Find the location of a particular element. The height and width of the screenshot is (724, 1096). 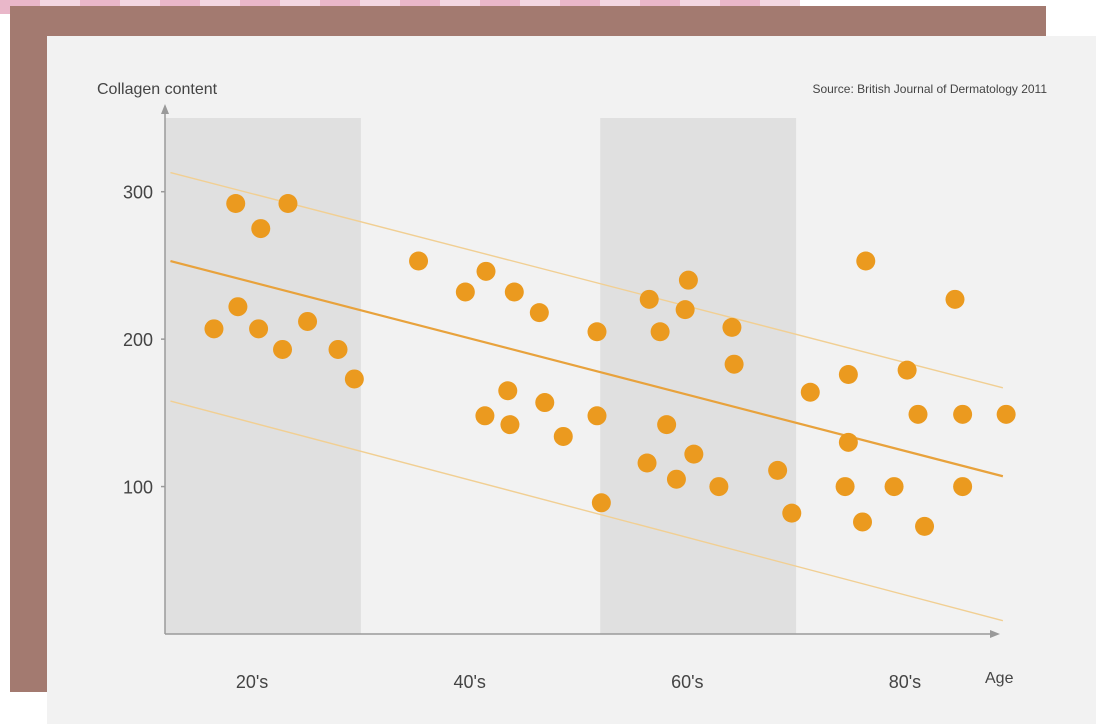

y-tick-label-100: 100 is located at coordinates (138, 488).